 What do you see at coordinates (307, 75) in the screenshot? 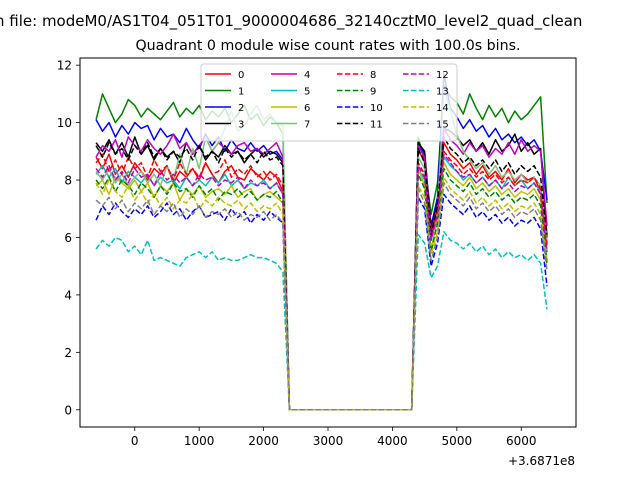
I see `legend-label-4: 4` at bounding box center [307, 75].